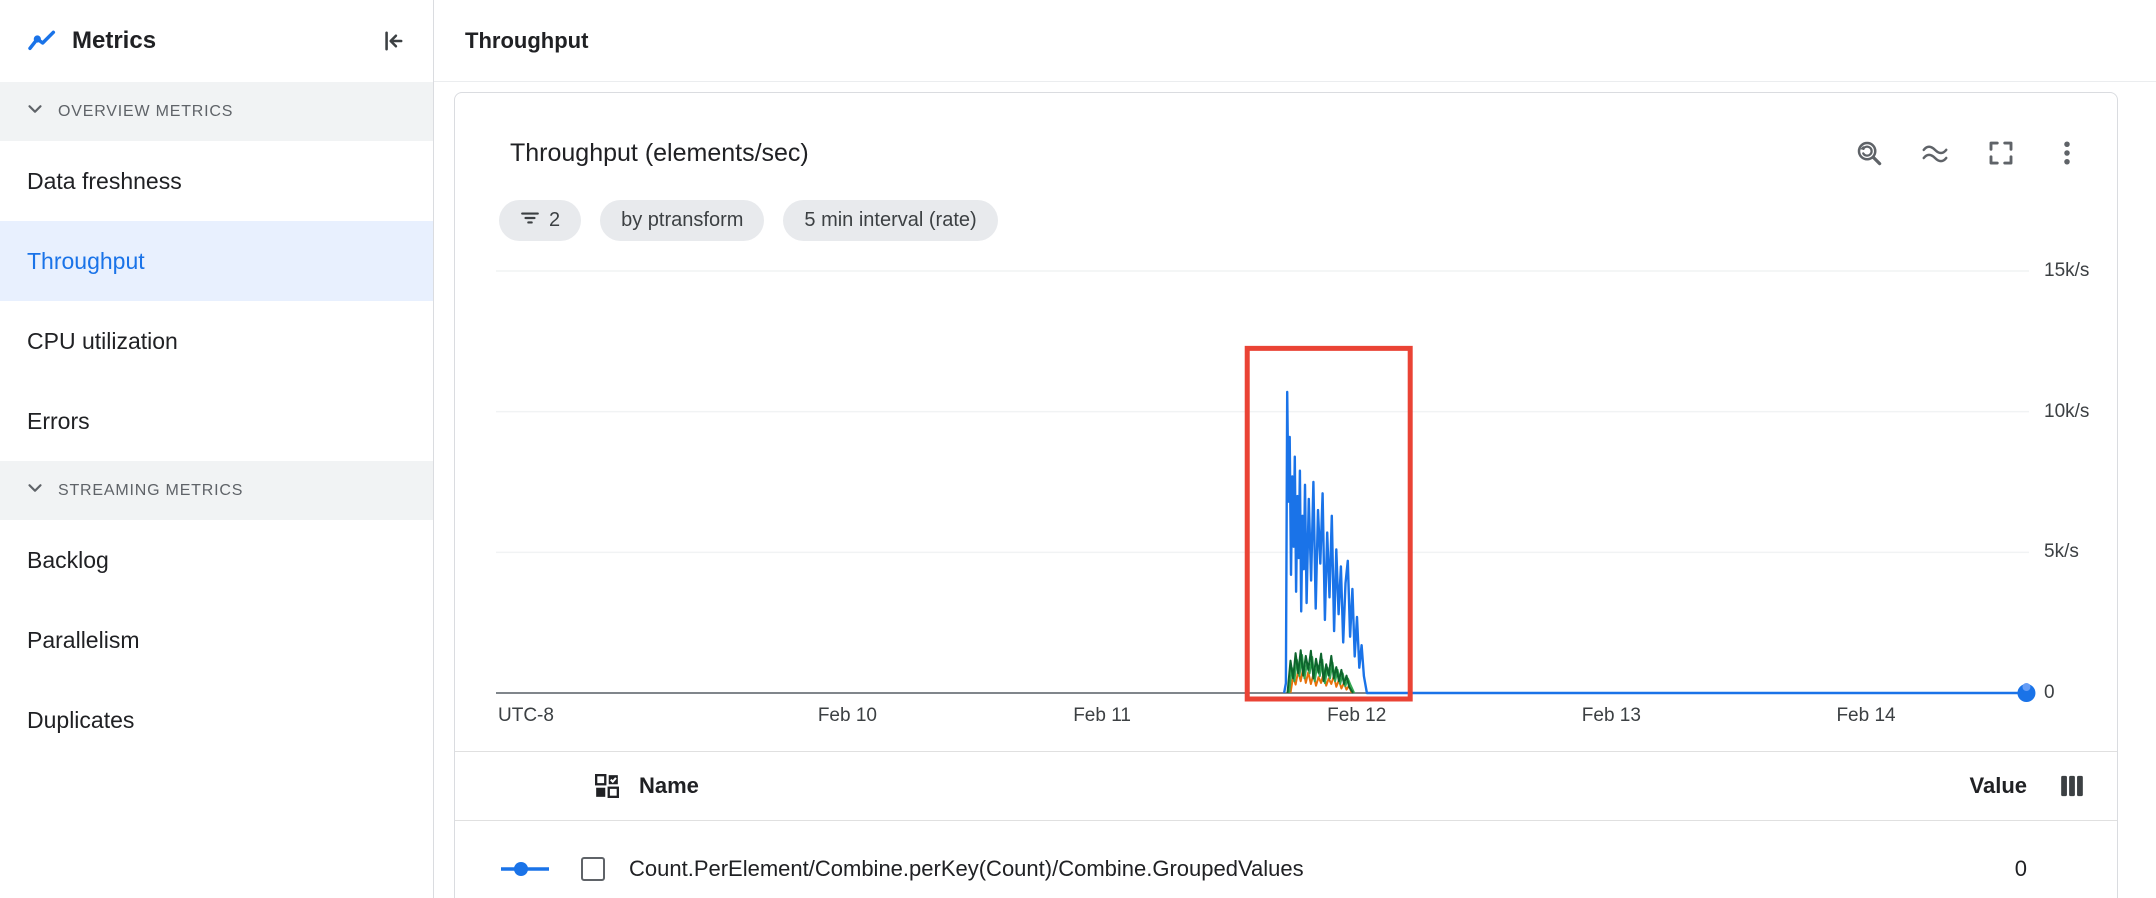 The image size is (2156, 898). I want to click on page-header: Throughput, so click(1295, 41).